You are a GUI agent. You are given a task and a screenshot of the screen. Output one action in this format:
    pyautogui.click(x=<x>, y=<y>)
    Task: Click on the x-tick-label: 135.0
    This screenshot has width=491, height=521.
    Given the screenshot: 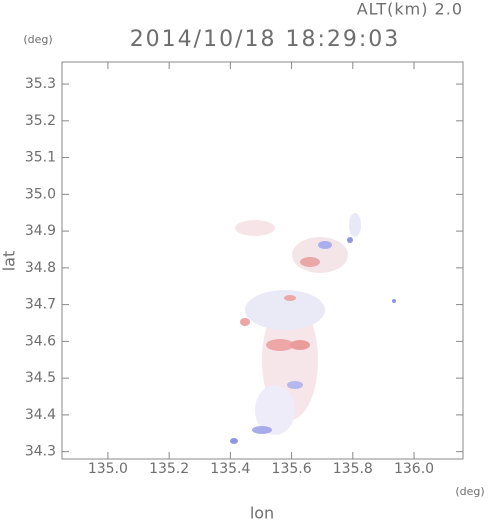 What is the action you would take?
    pyautogui.click(x=108, y=469)
    